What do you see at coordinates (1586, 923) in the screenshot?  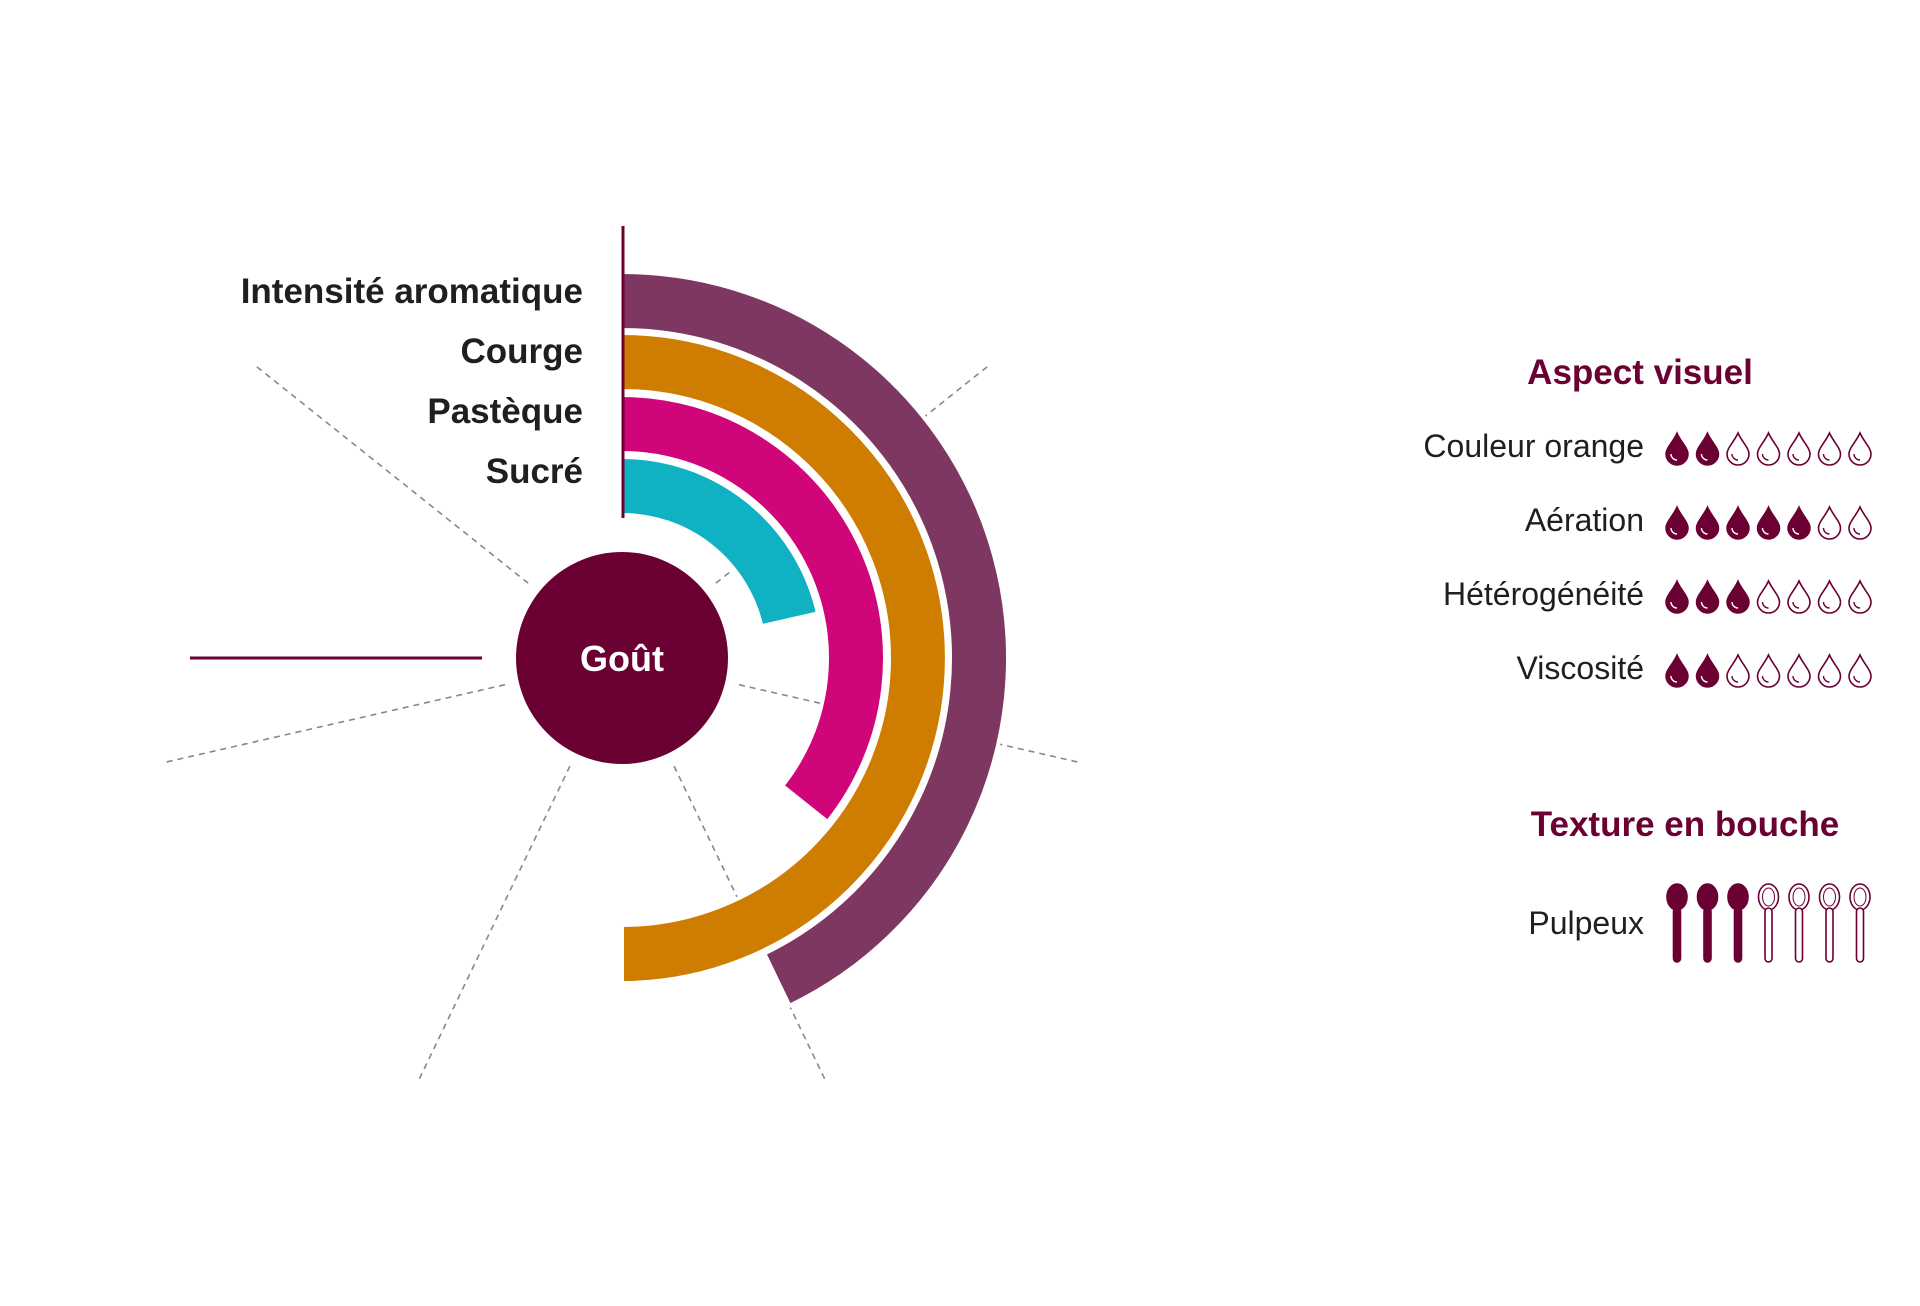 I see `texture-row-label: Pulpeux` at bounding box center [1586, 923].